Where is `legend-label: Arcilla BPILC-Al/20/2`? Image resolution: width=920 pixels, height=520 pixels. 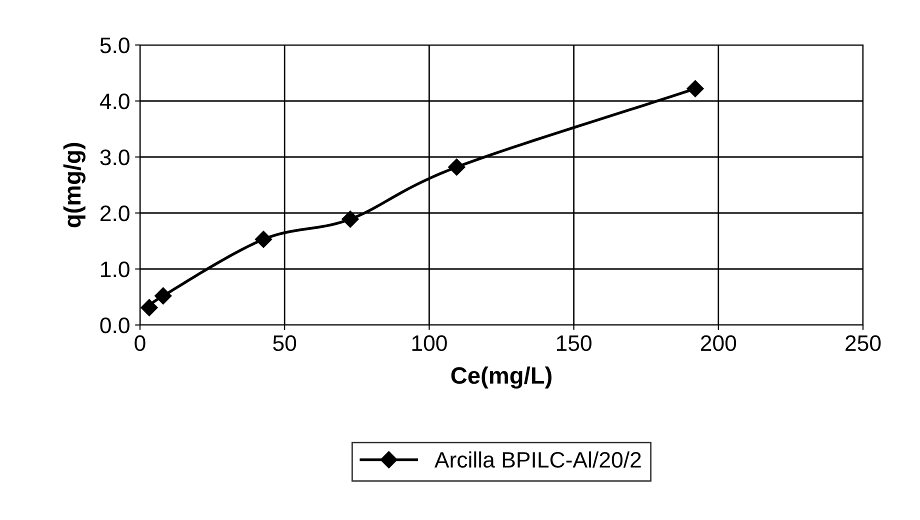 legend-label: Arcilla BPILC-Al/20/2 is located at coordinates (537, 459).